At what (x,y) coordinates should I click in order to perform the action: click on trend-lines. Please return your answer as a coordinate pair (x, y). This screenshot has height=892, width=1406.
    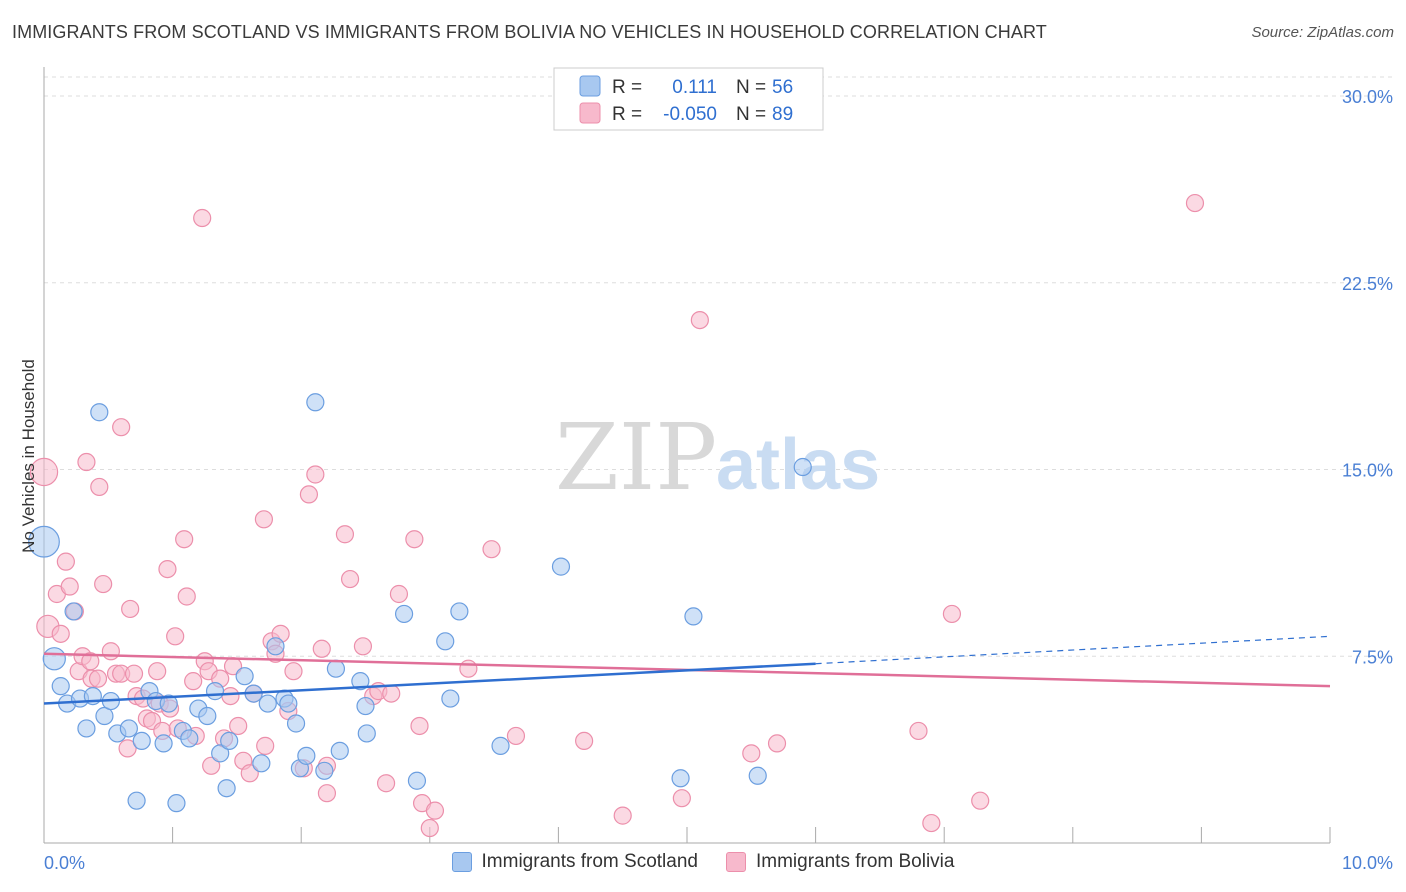
    Looking at the image, I should click on (687, 670).